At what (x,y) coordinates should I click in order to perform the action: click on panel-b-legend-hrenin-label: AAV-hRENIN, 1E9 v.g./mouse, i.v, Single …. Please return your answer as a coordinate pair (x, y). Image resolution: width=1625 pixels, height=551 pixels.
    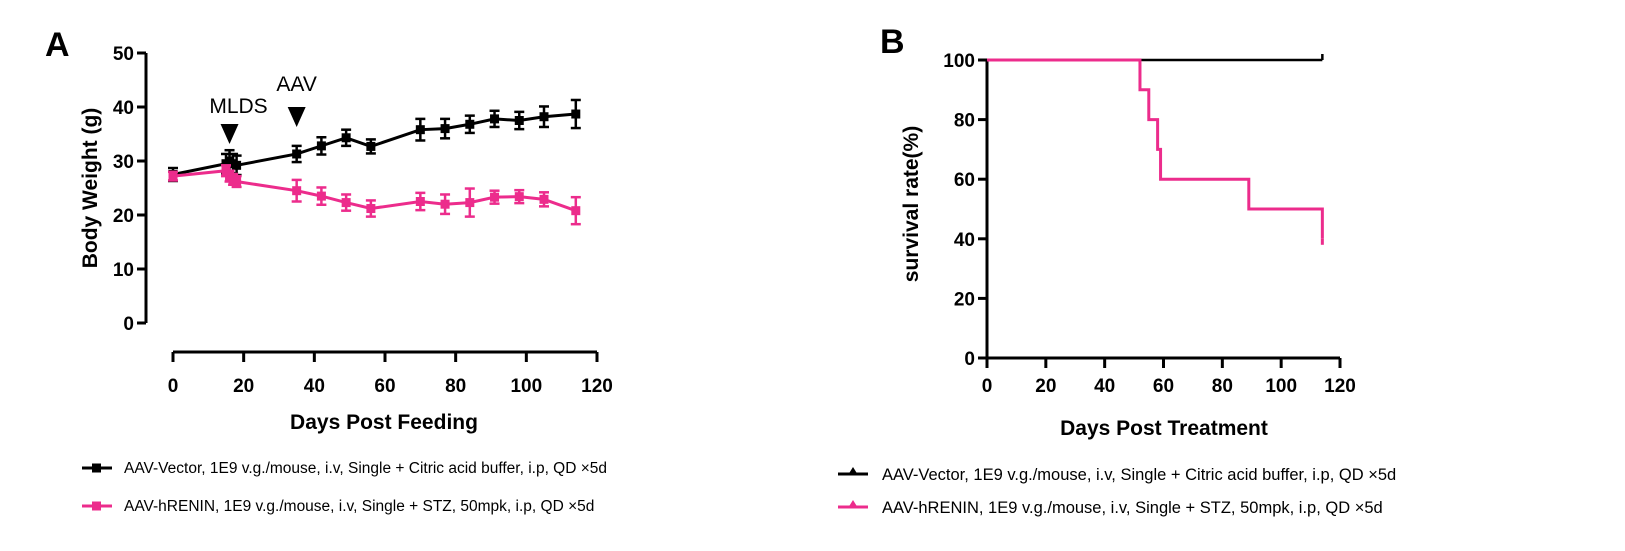
    Looking at the image, I should click on (1132, 508).